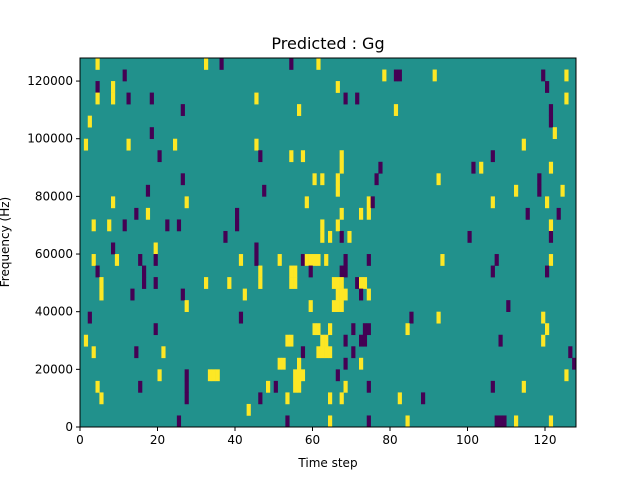 The image size is (640, 484). I want to click on y-tick-label: 0, so click(69, 427).